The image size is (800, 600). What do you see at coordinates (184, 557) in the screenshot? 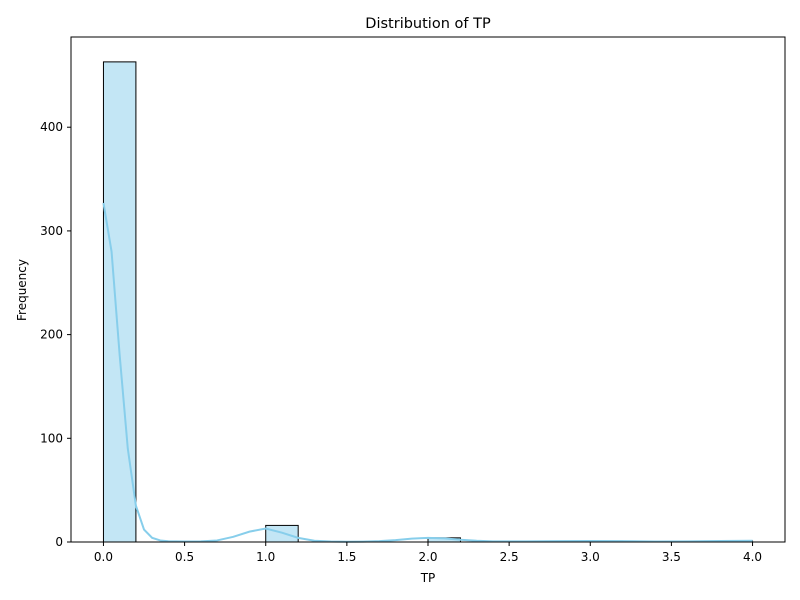
I see `x-tick-label: 0.5` at bounding box center [184, 557].